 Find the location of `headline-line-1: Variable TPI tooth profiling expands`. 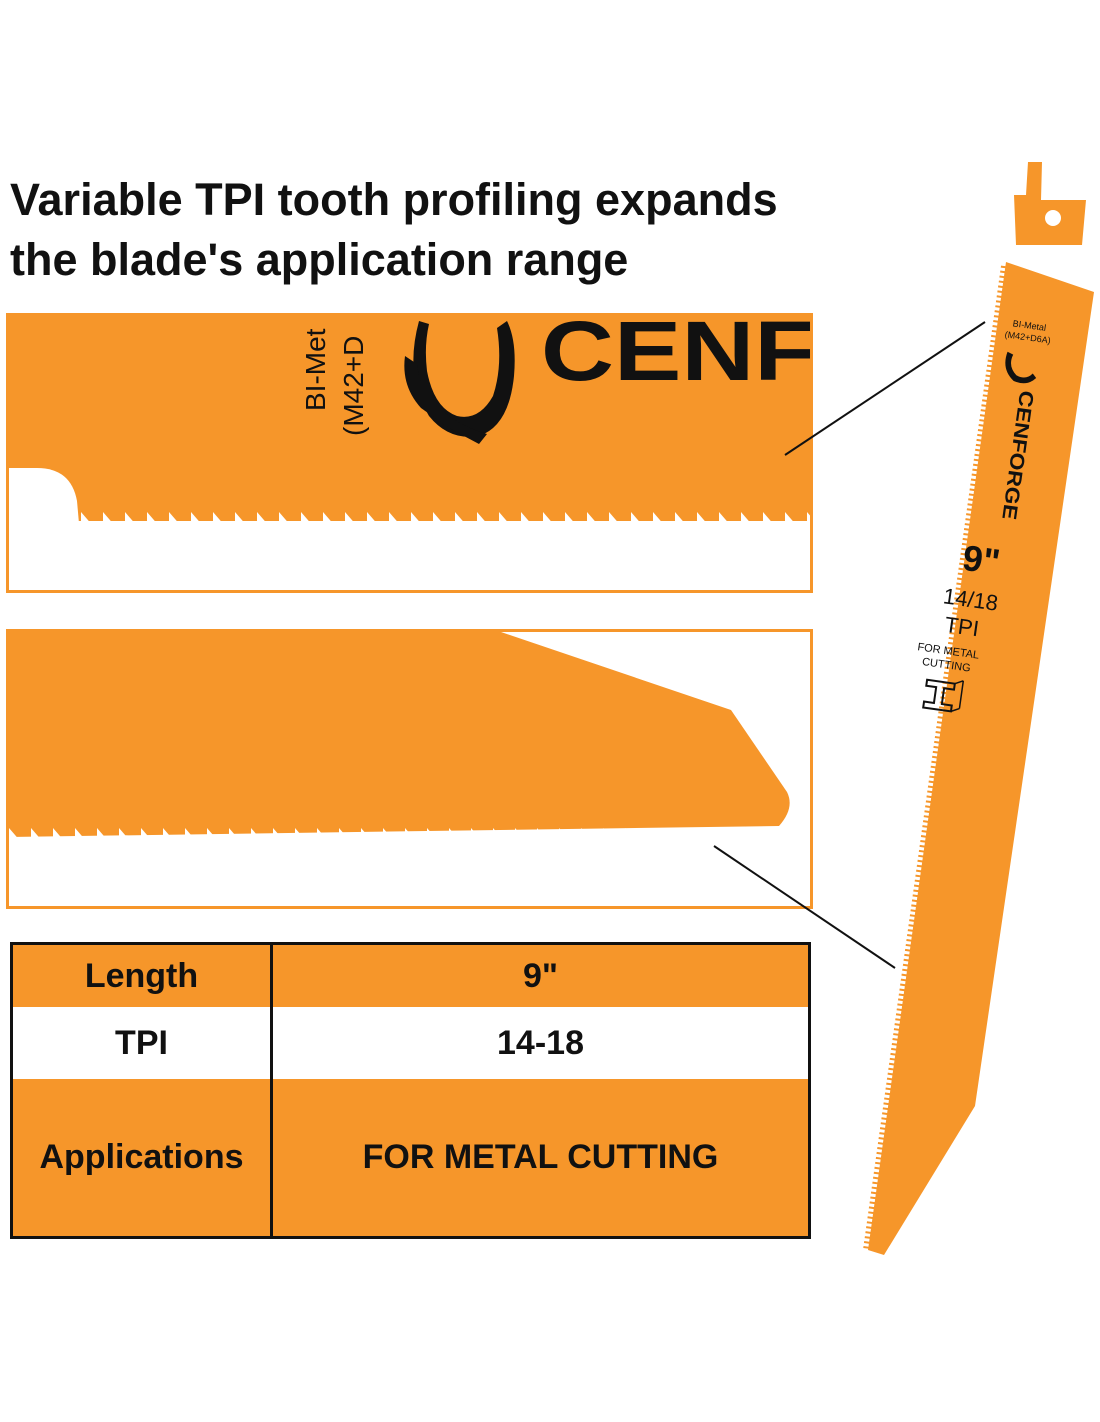

headline-line-1: Variable TPI tooth profiling expands is located at coordinates (394, 199).